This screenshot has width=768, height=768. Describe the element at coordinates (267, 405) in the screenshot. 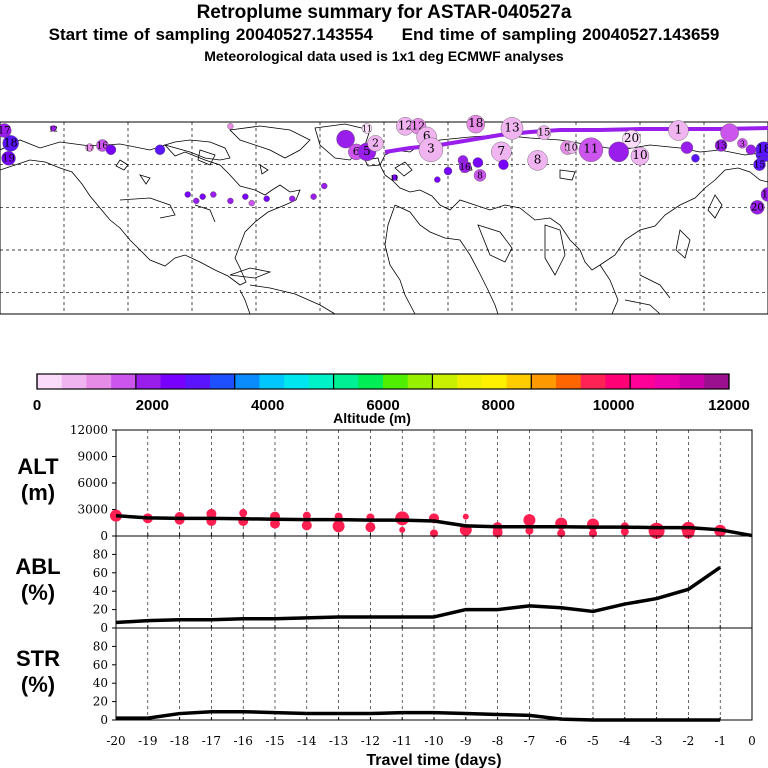

I see `colorbar-tick-label: 4000` at that location.